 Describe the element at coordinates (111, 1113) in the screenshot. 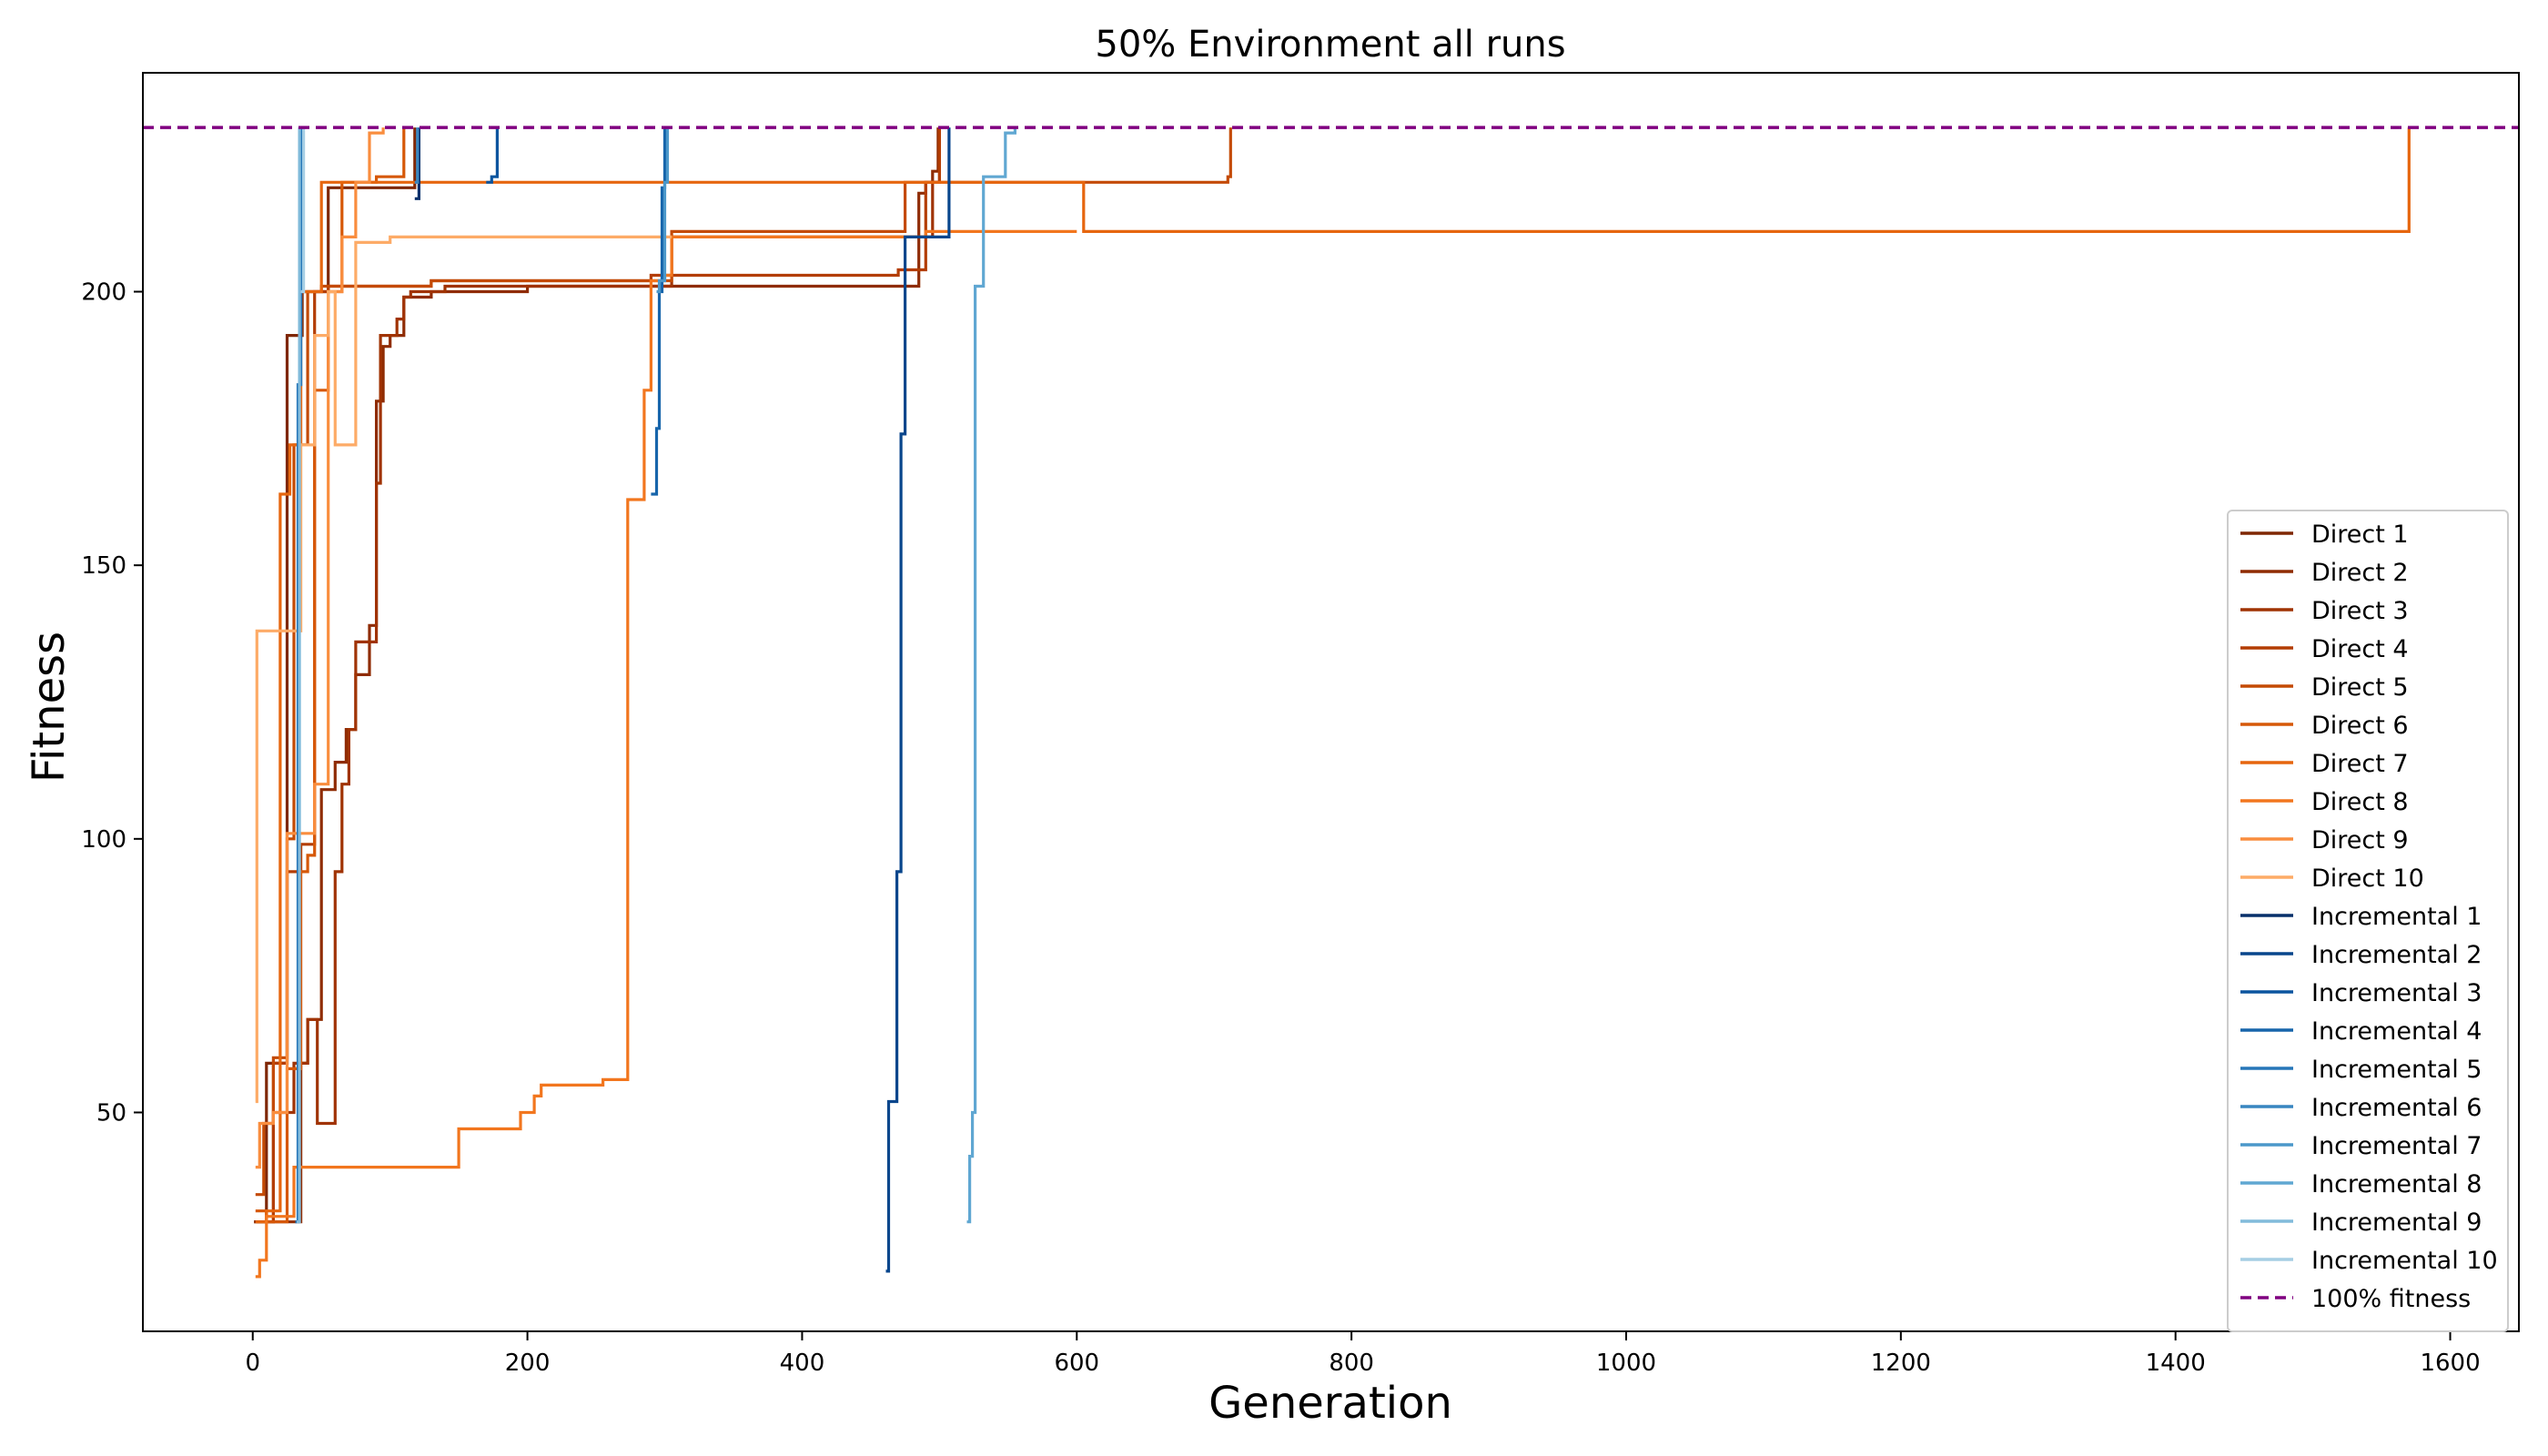

I see `y-tick-label: 50` at that location.